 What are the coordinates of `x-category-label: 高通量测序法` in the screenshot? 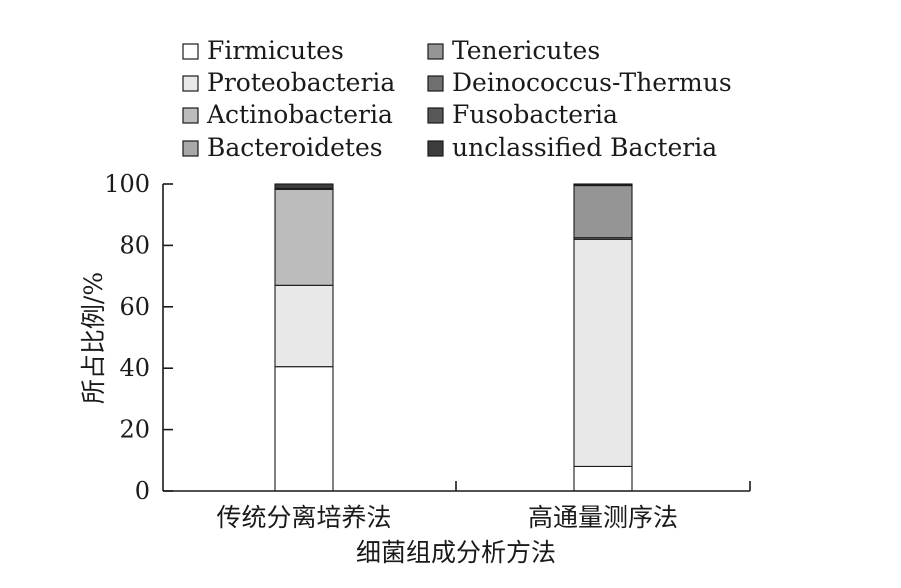 It's located at (603, 517).